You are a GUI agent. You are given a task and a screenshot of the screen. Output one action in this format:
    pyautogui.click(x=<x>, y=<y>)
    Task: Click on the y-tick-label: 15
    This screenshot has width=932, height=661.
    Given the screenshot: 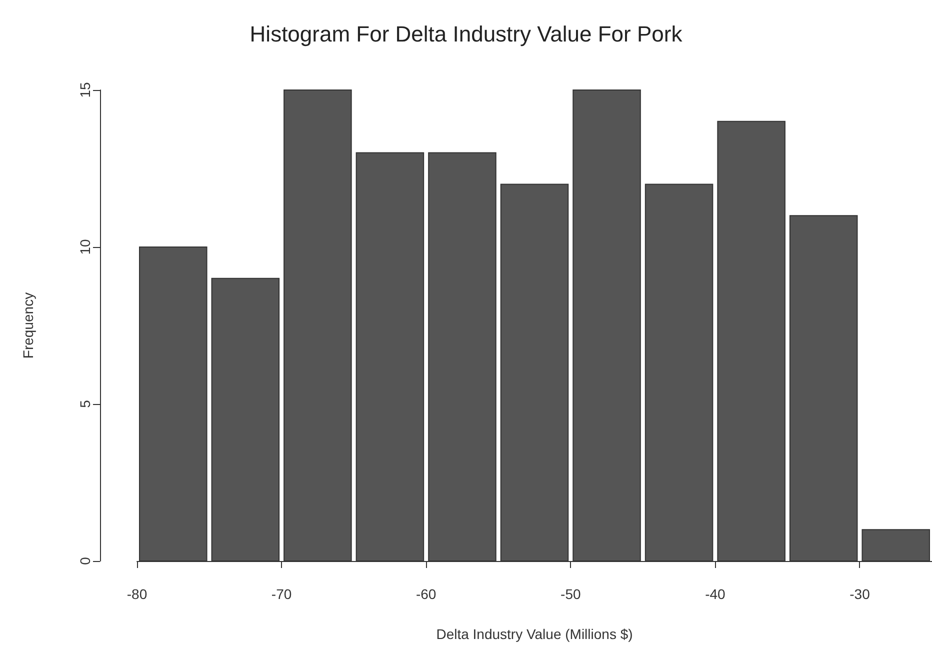 What is the action you would take?
    pyautogui.click(x=85, y=90)
    